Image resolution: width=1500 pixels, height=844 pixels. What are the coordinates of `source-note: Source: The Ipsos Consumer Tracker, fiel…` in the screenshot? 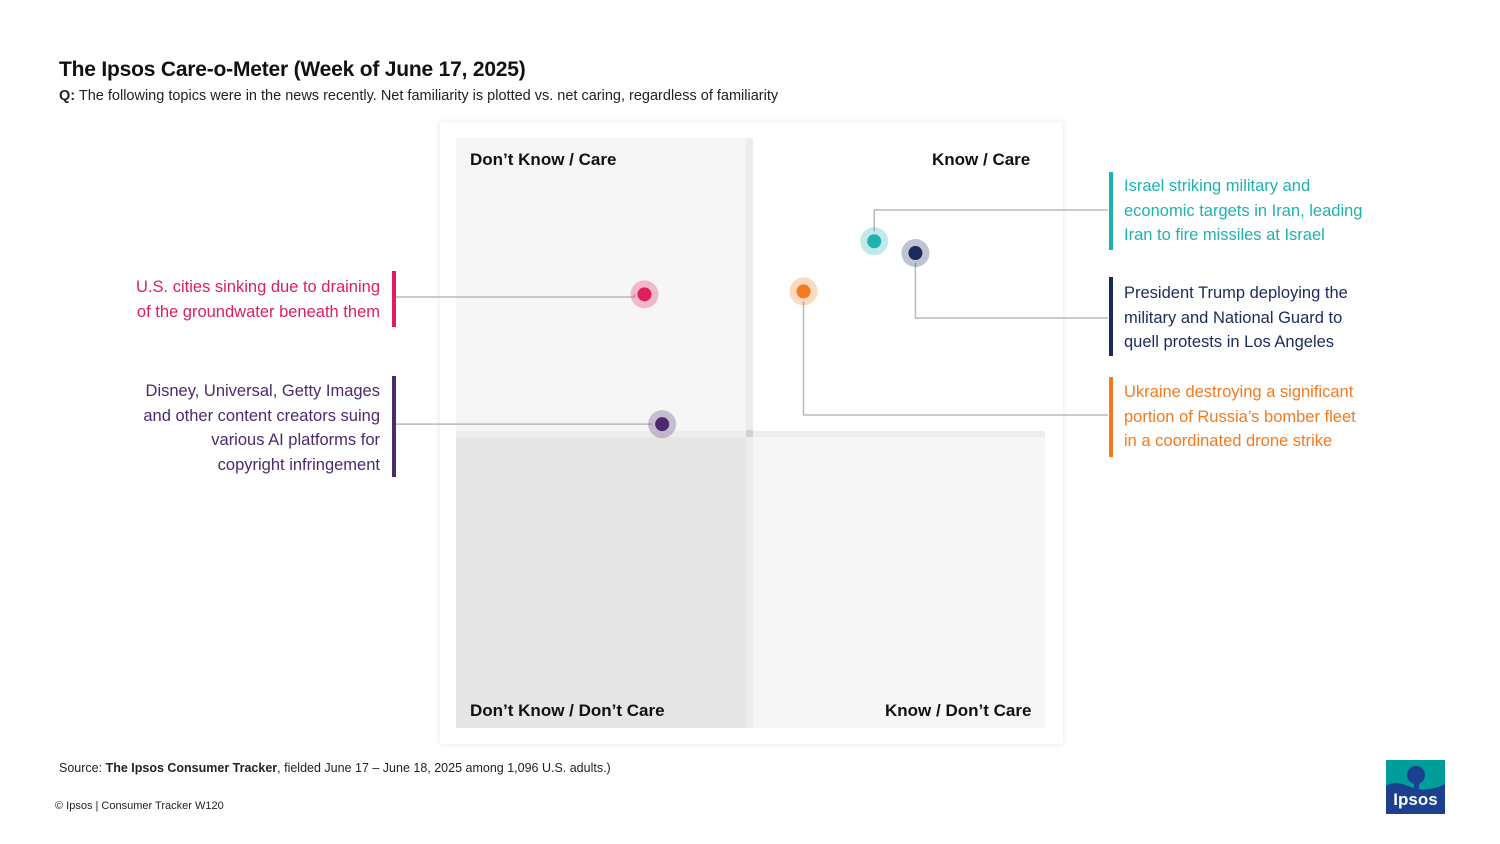 It's located at (335, 768).